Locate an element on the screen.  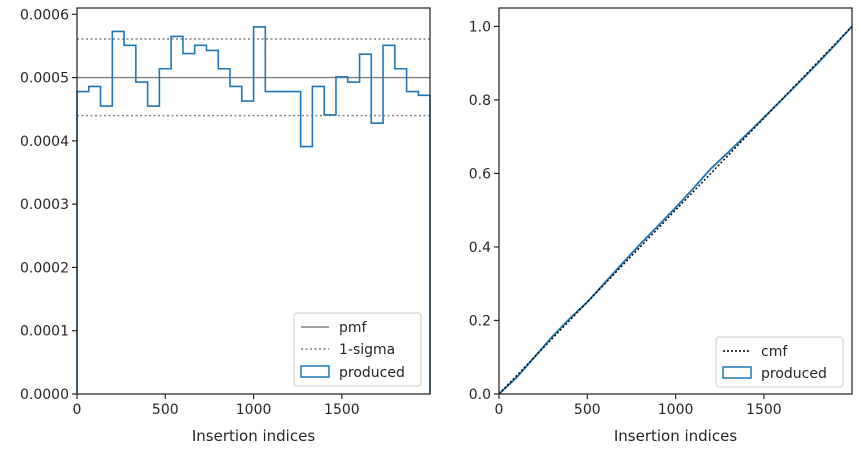
legend: cmf produced is located at coordinates (779, 362).